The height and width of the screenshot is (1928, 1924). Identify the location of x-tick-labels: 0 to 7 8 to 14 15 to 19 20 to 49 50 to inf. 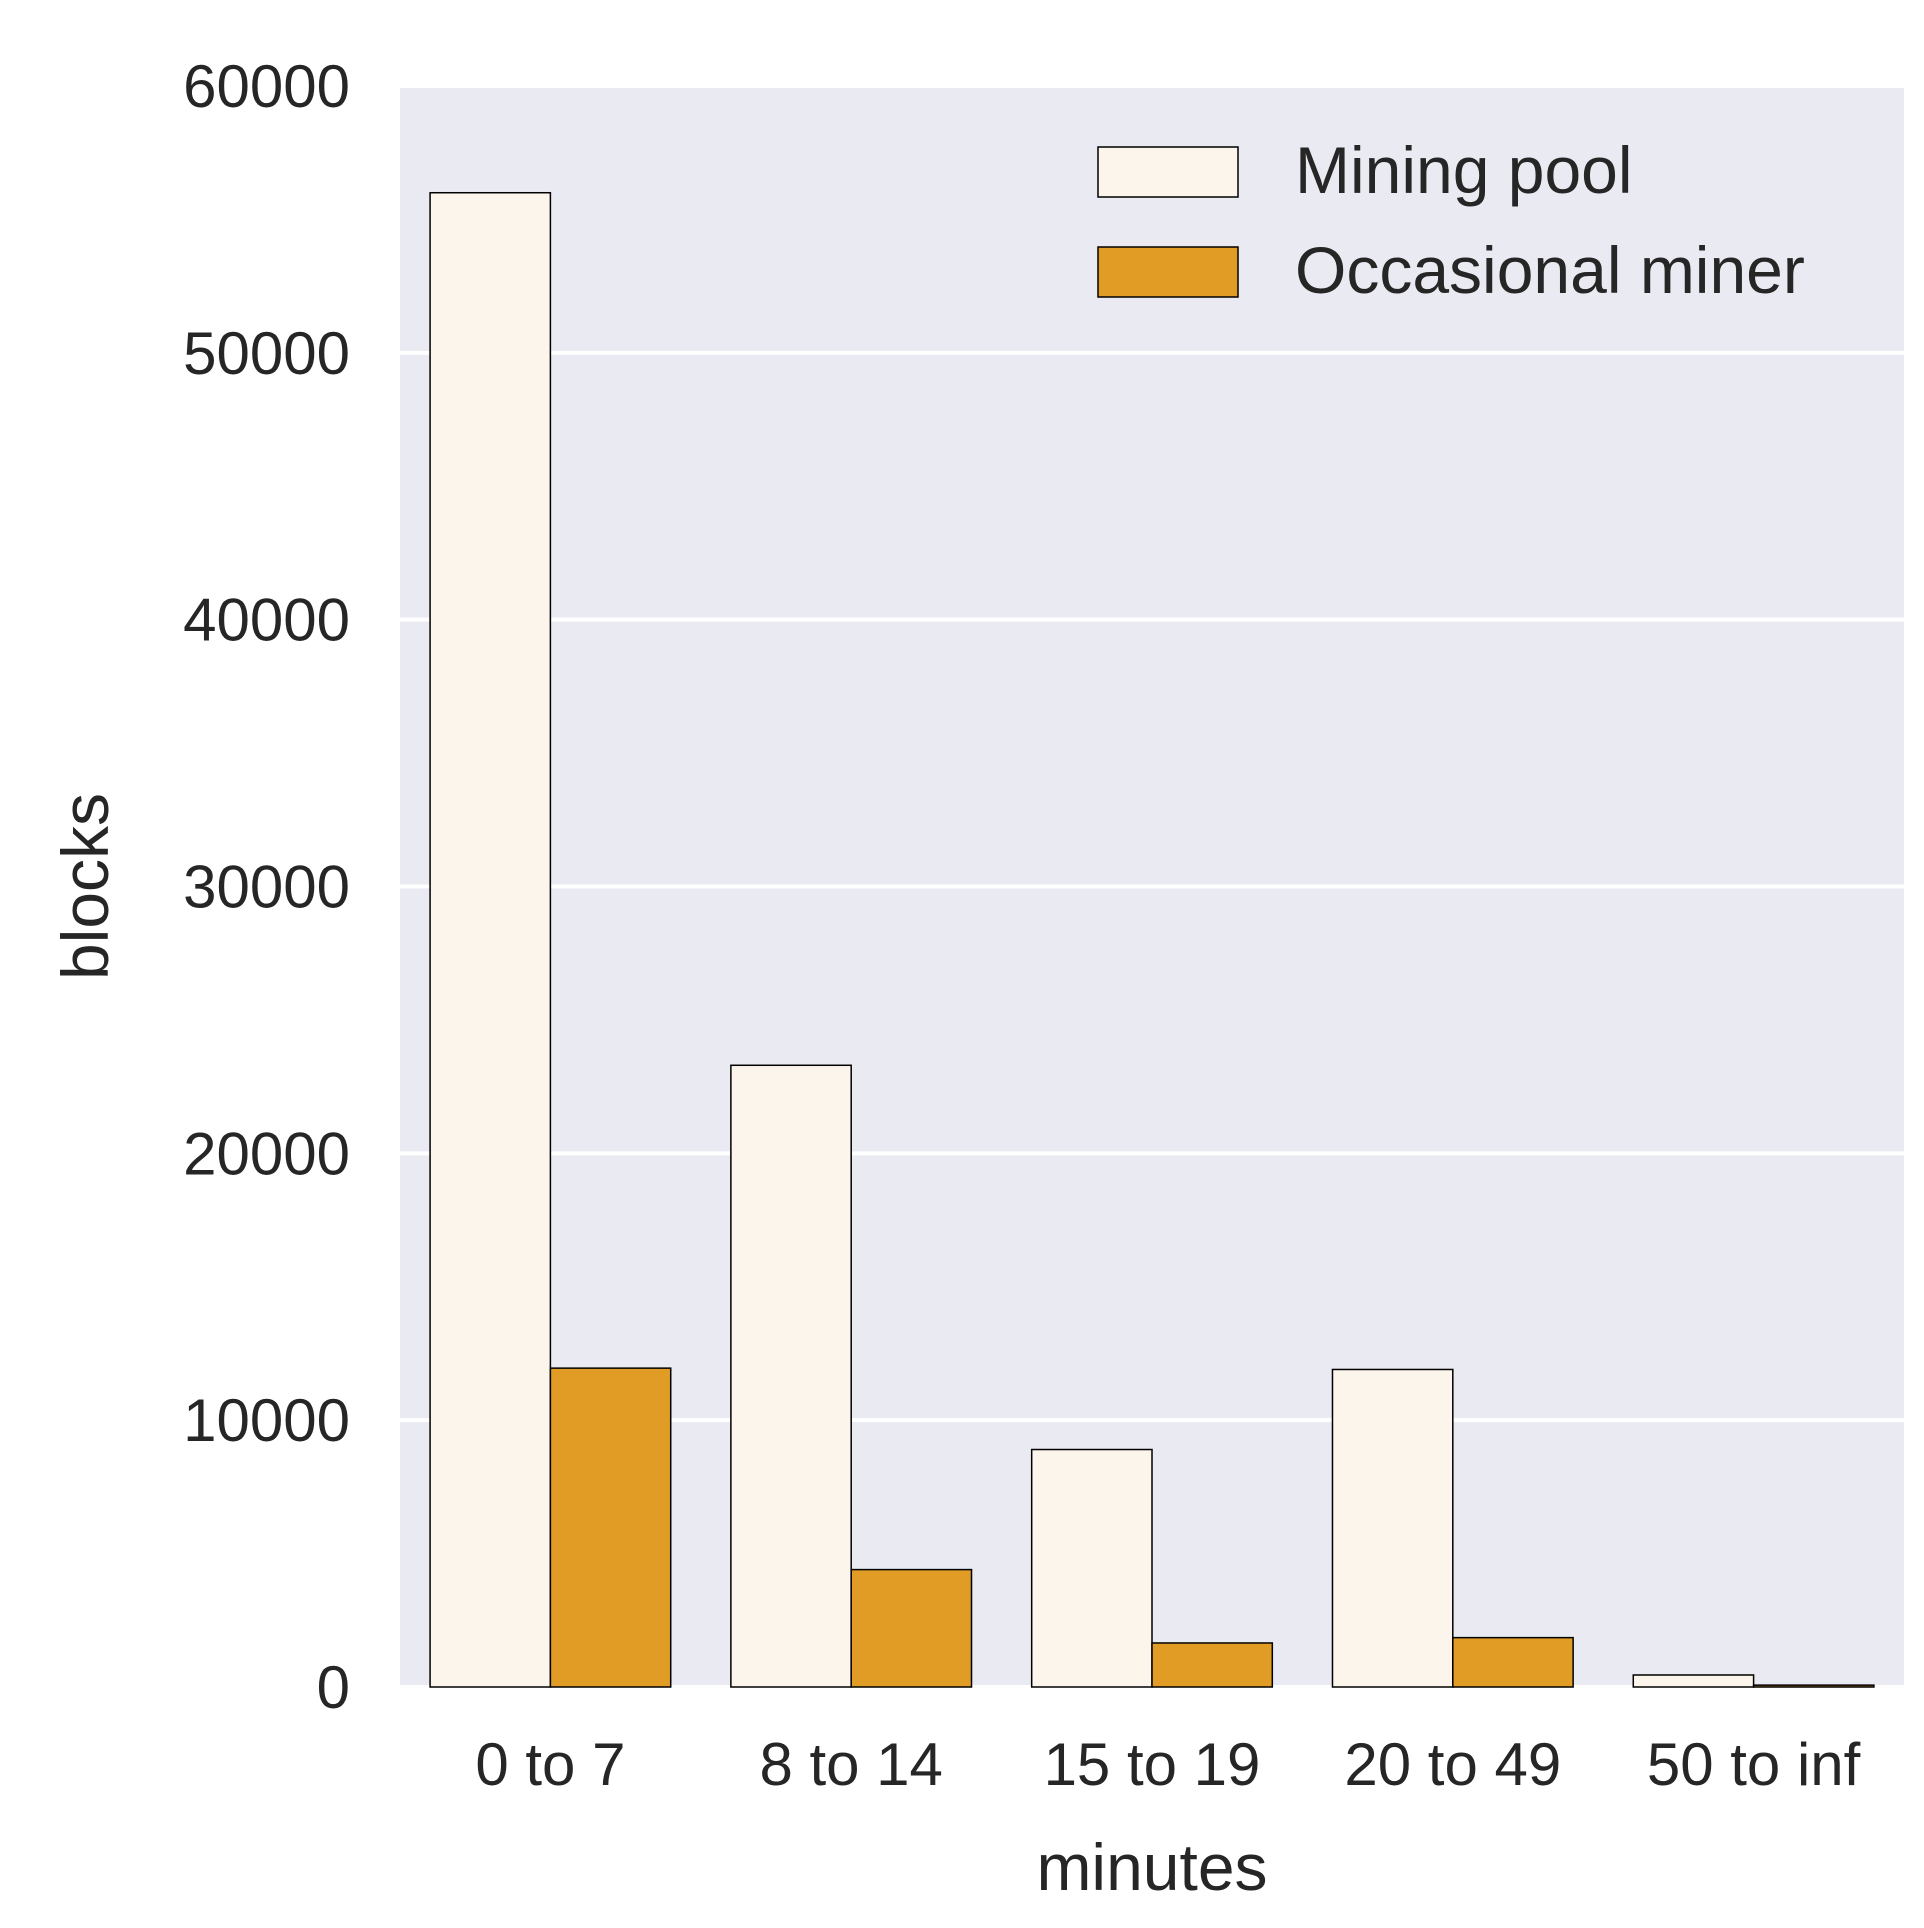
(1167, 1764).